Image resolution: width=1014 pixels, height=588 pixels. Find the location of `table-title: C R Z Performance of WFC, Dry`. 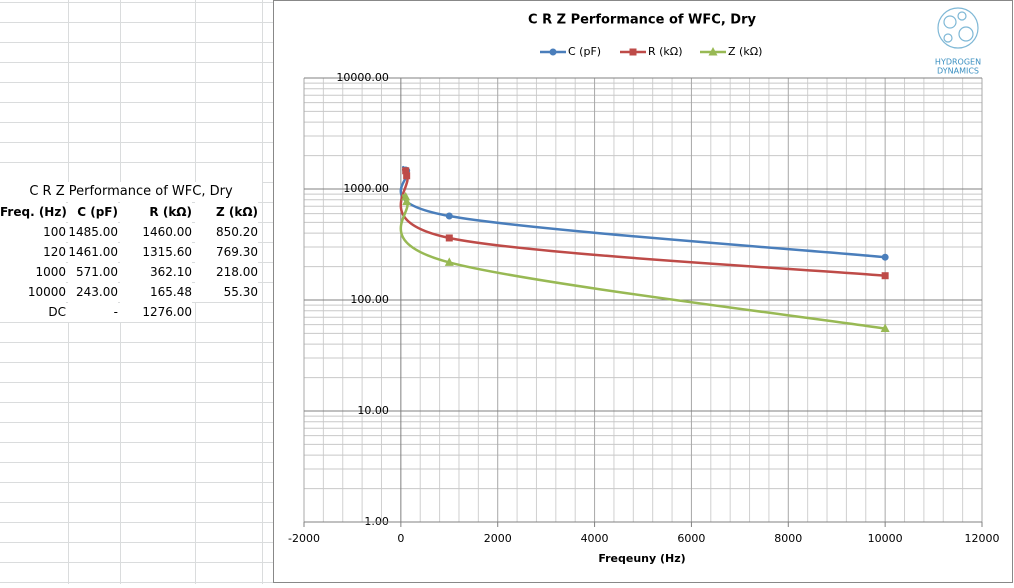

table-title: C R Z Performance of WFC, Dry is located at coordinates (131, 192).